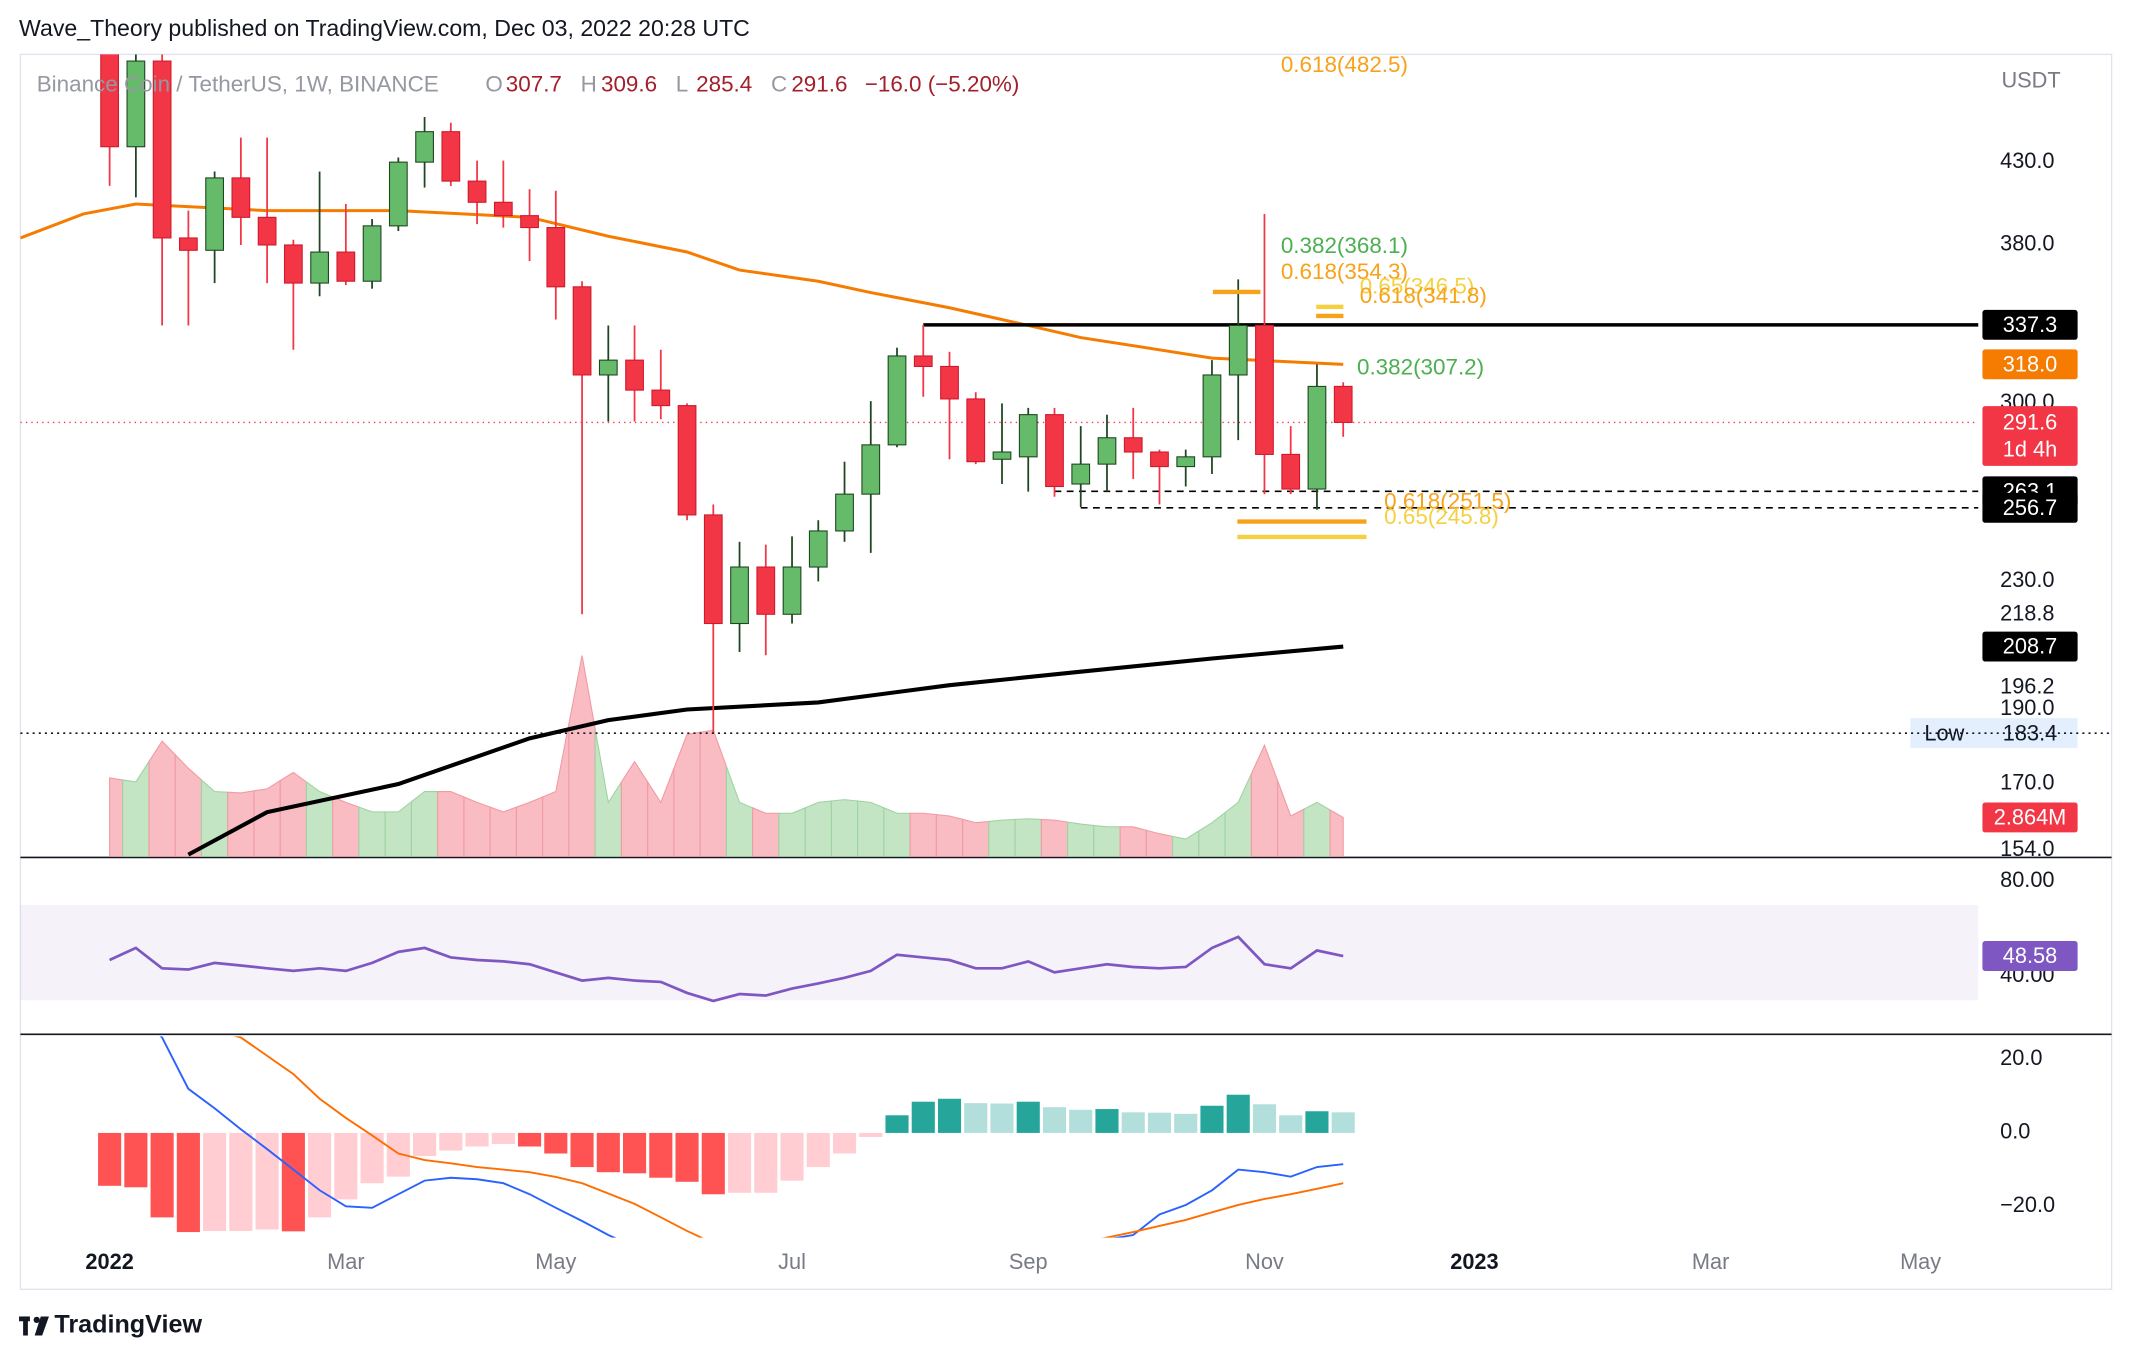  I want to click on legend-value: 309.6, so click(629, 84).